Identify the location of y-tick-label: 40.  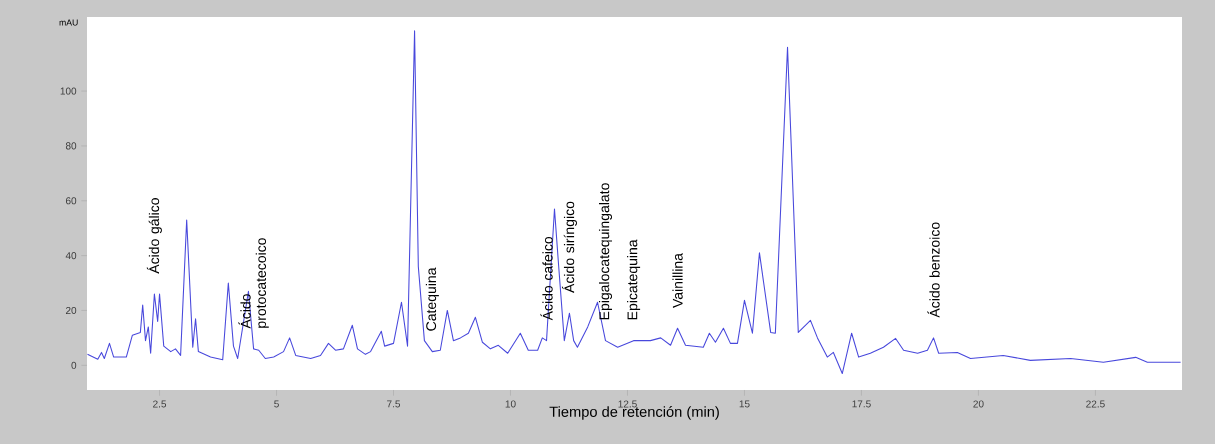
(71, 256).